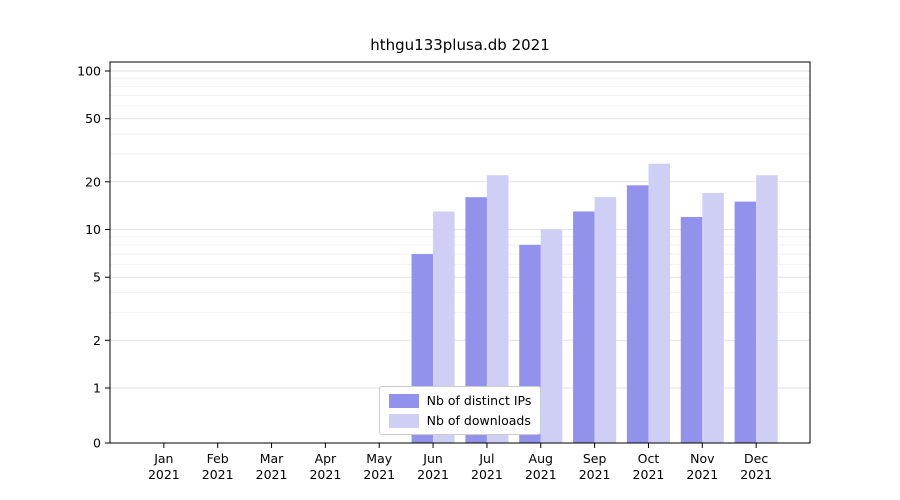  I want to click on x-axis-tick-label-month: Mar, so click(272, 458).